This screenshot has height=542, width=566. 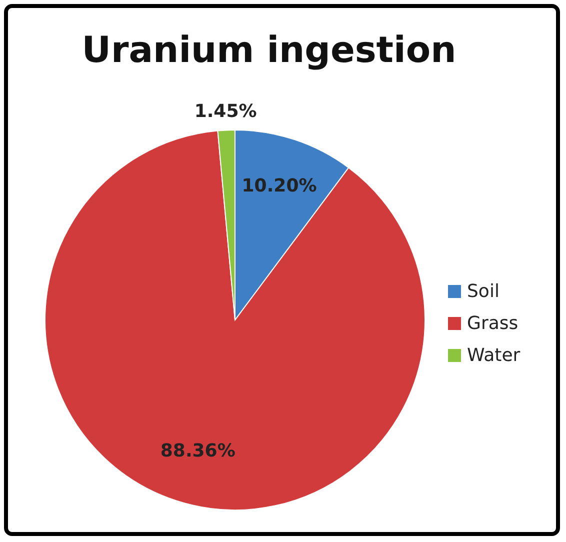 What do you see at coordinates (269, 50) in the screenshot?
I see `chart-title: Uranium ingestion` at bounding box center [269, 50].